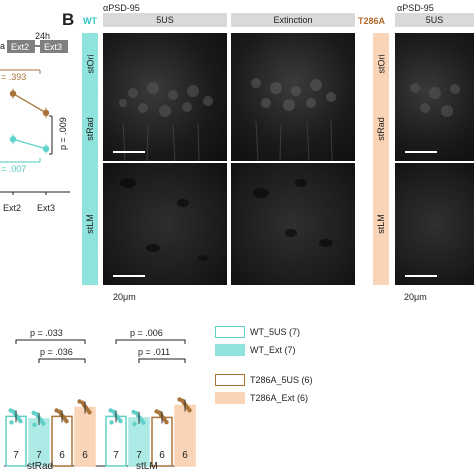  What do you see at coordinates (415, 8) in the screenshot?
I see `antibody-label-t286a: αPSD-95` at bounding box center [415, 8].